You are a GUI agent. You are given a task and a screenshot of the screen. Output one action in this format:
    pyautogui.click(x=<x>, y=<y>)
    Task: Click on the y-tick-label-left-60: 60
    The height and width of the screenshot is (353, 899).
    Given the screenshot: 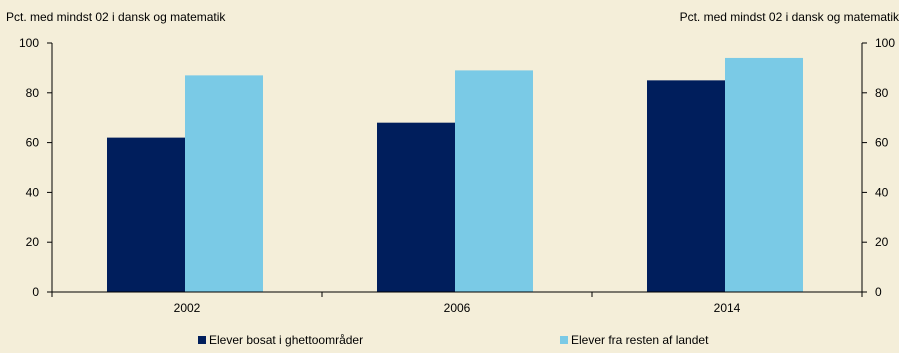 What is the action you would take?
    pyautogui.click(x=33, y=143)
    